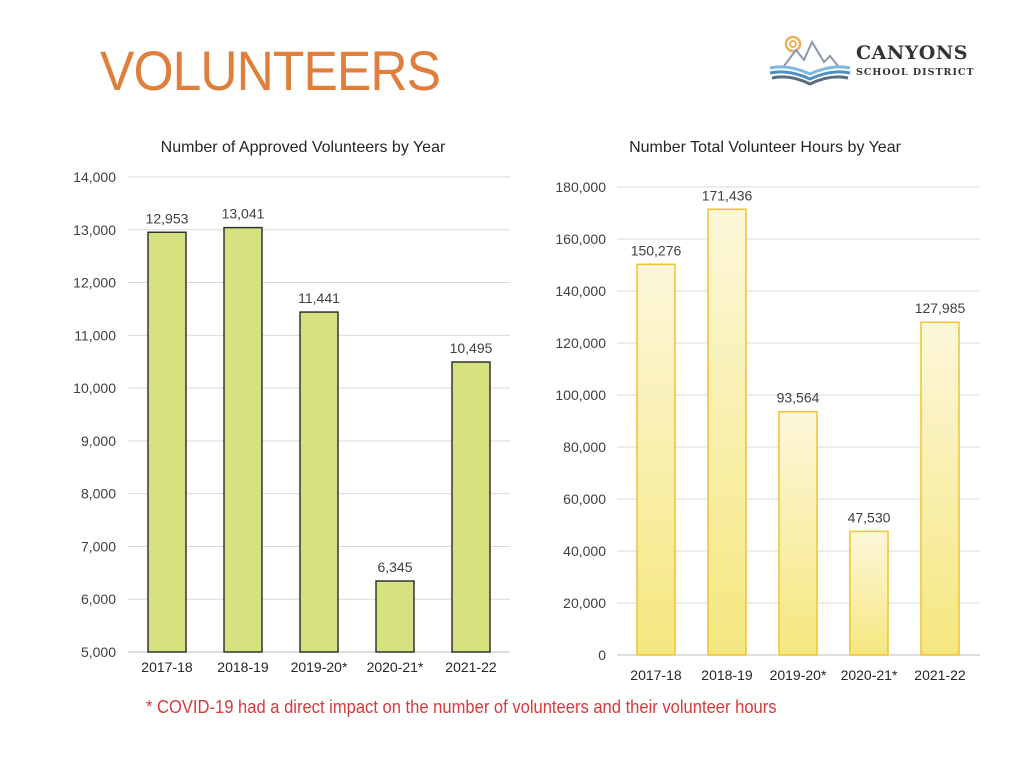 The height and width of the screenshot is (768, 1024). Describe the element at coordinates (98, 652) in the screenshot. I see `y-tick-label: 5,000` at that location.